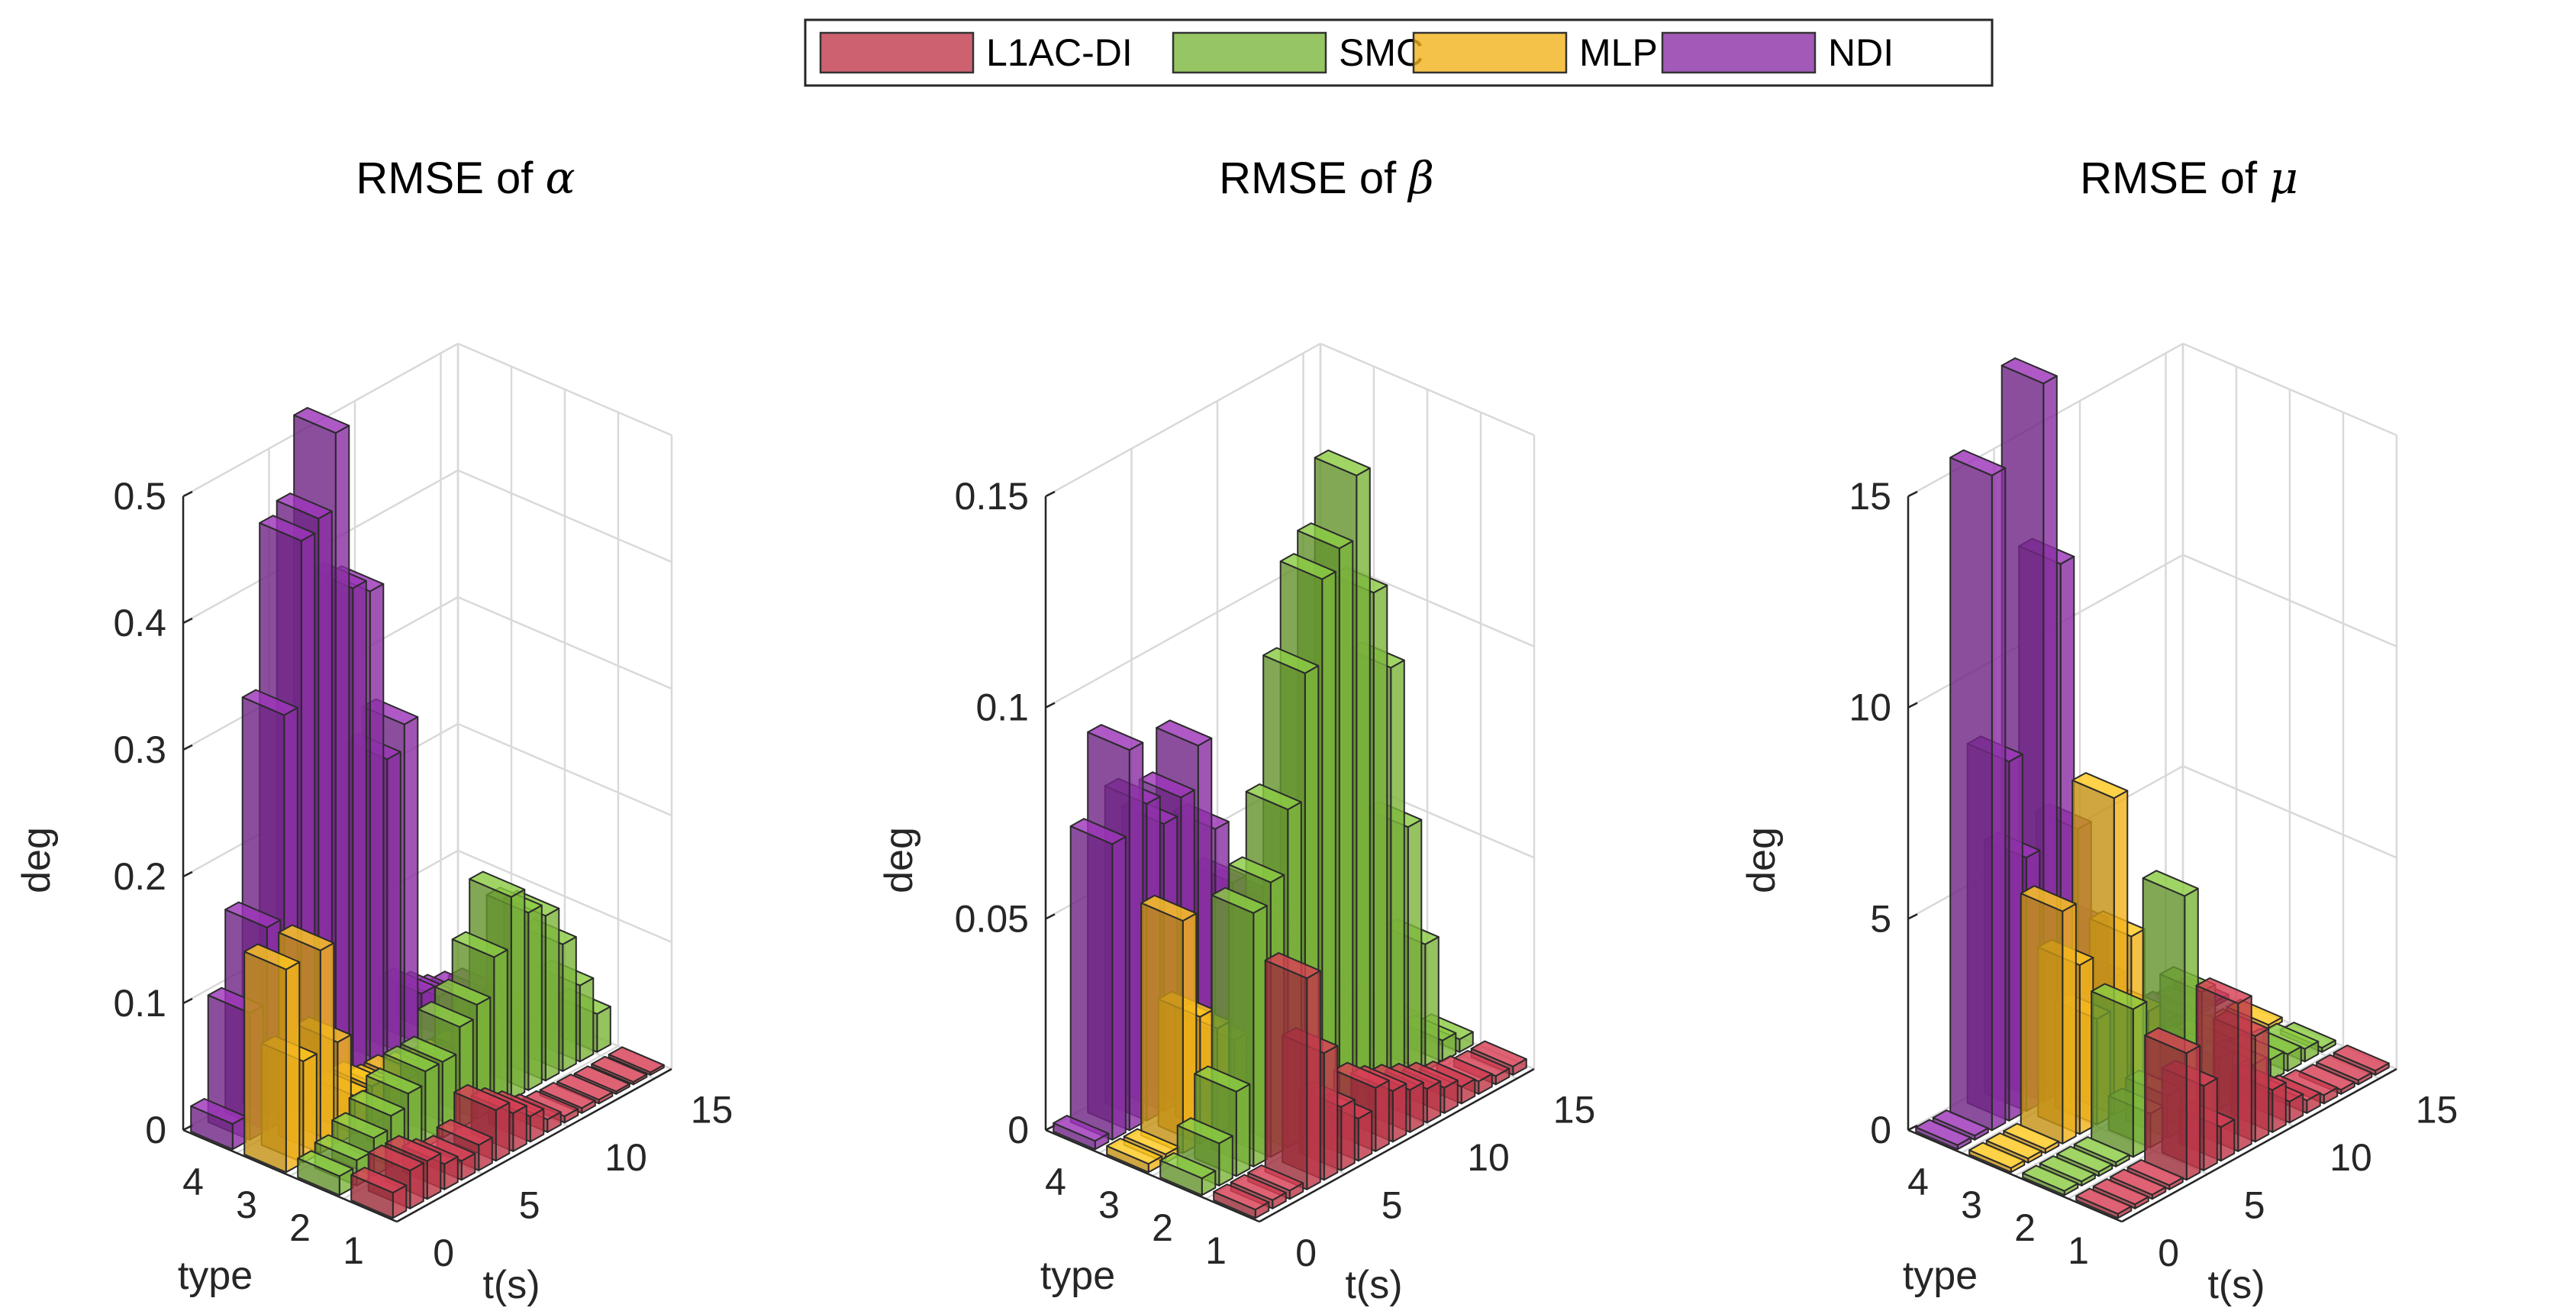 The image size is (2576, 1311). Describe the element at coordinates (1870, 496) in the screenshot. I see `z-tick-label: 15` at that location.